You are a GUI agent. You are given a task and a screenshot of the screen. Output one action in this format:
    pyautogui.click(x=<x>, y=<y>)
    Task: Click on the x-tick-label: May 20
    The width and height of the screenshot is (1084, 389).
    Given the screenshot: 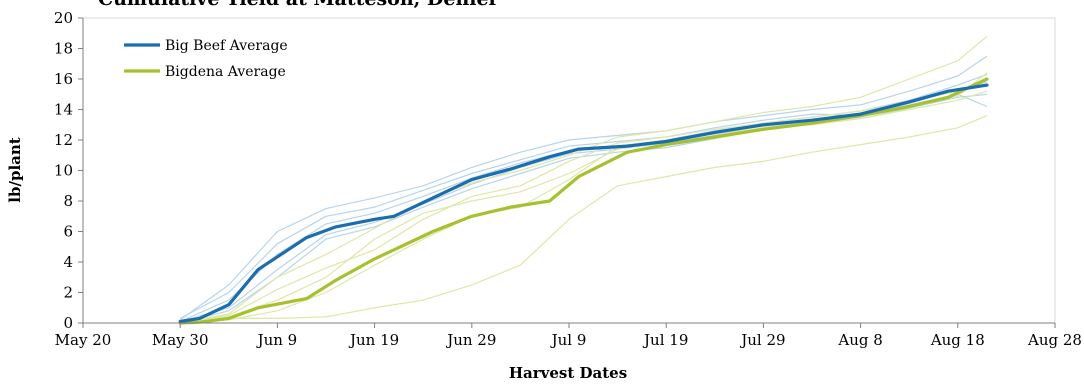 What is the action you would take?
    pyautogui.click(x=83, y=340)
    